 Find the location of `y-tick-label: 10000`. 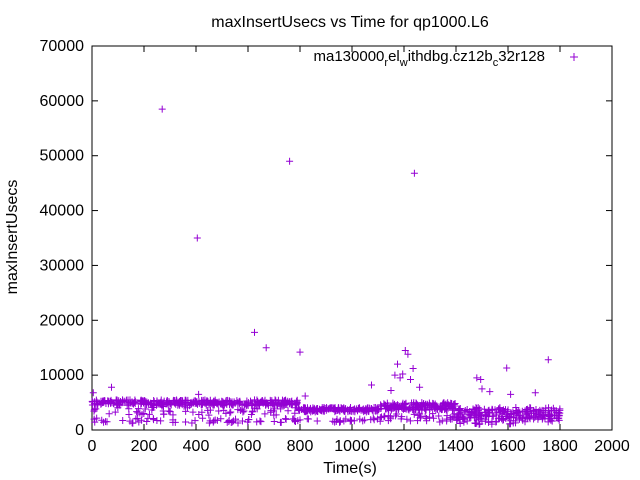

y-tick-label: 10000 is located at coordinates (62, 375).